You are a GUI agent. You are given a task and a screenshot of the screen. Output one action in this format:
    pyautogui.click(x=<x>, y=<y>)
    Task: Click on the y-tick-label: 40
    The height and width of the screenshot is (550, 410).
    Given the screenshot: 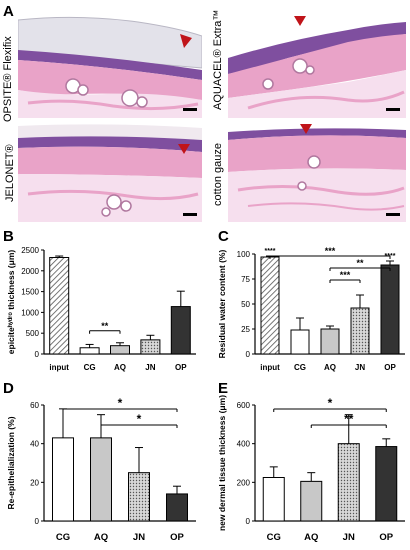 What is the action you would take?
    pyautogui.click(x=34, y=444)
    